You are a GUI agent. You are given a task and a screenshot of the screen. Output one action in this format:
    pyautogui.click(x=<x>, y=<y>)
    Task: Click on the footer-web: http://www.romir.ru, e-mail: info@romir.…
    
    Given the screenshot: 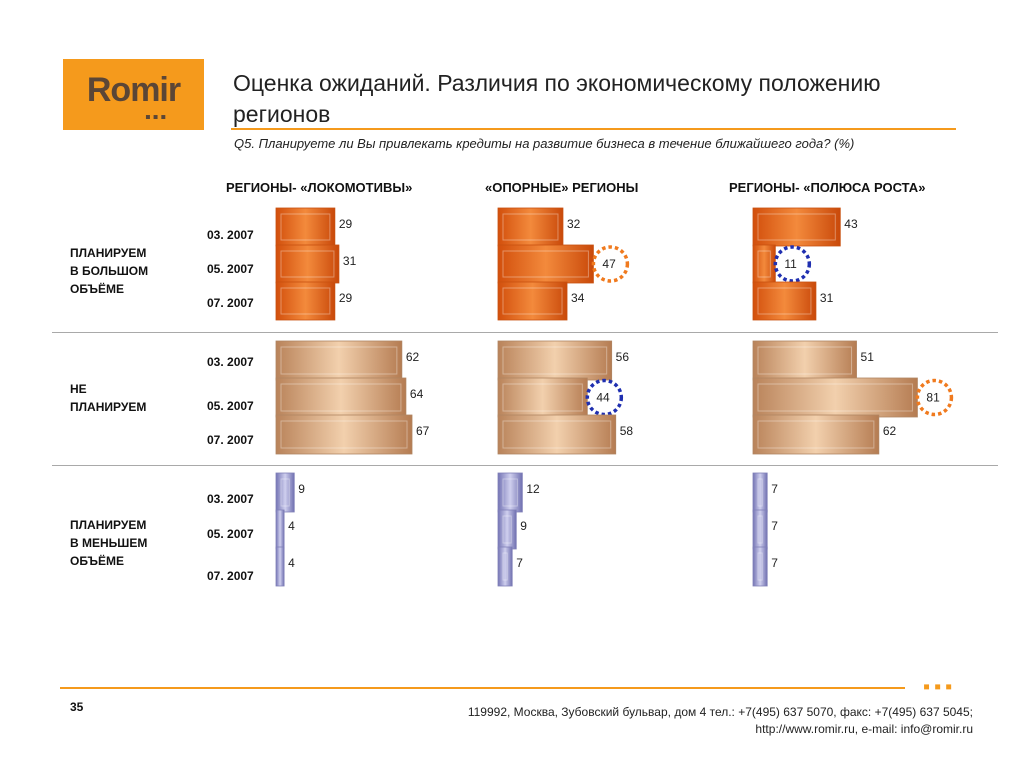 What is the action you would take?
    pyautogui.click(x=864, y=729)
    